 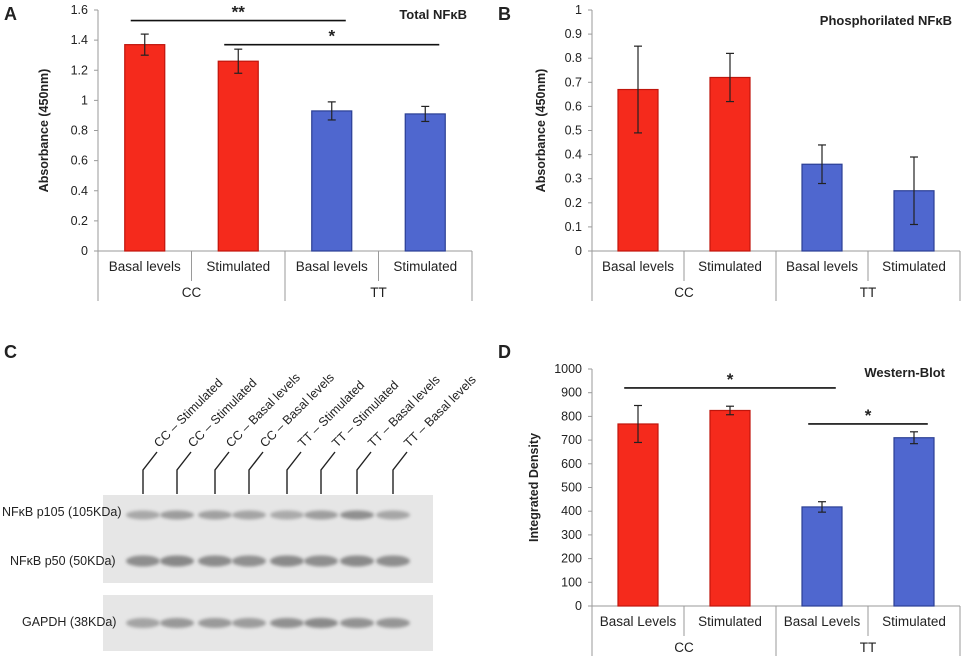 What do you see at coordinates (504, 352) in the screenshot?
I see `panel-letter-d: D` at bounding box center [504, 352].